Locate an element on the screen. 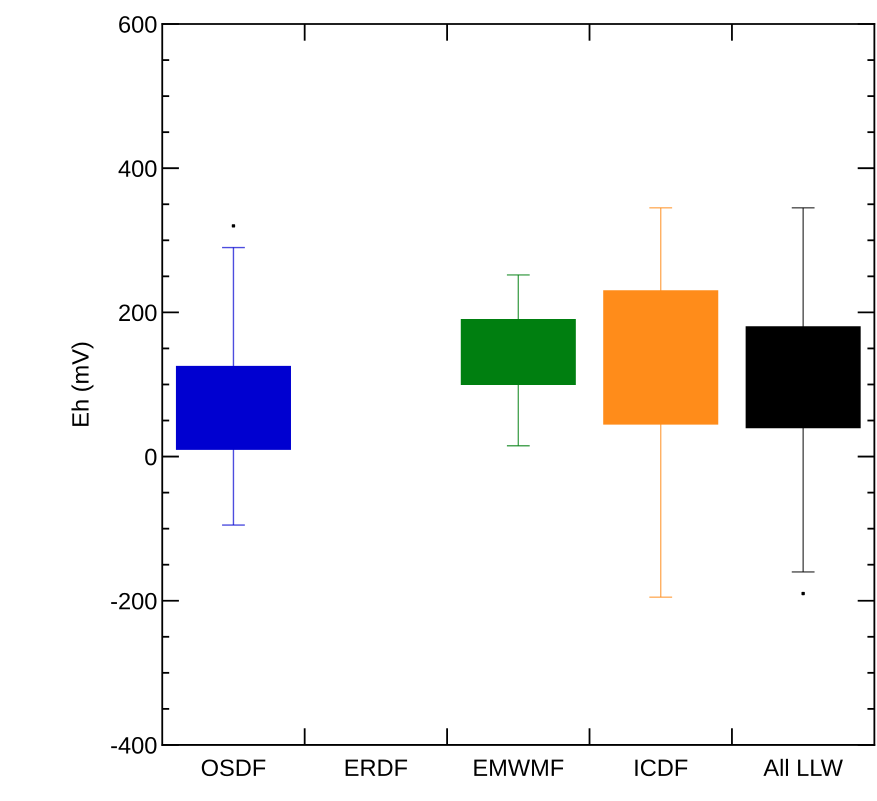 The image size is (877, 801). x-tick-label: All LLW is located at coordinates (803, 767).